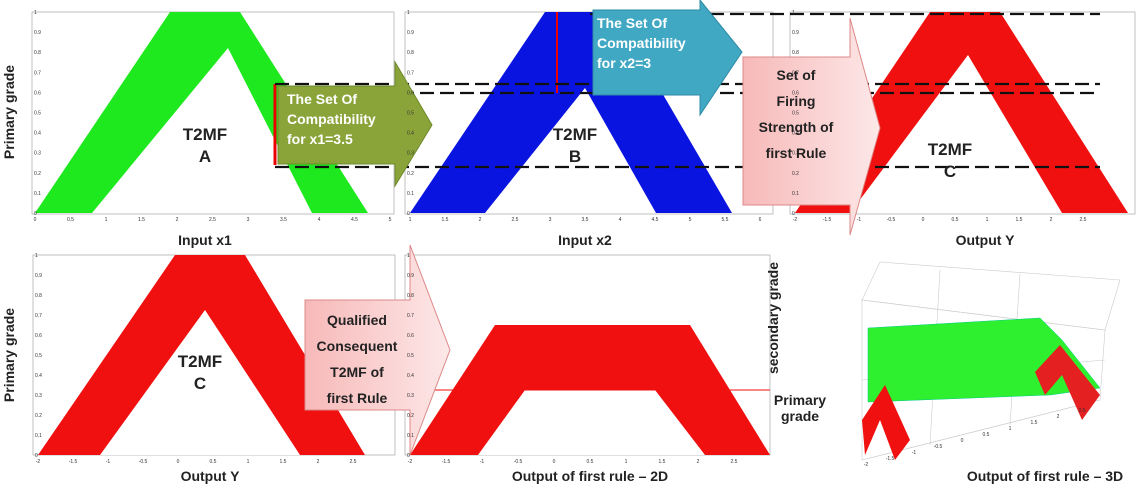  What do you see at coordinates (357, 346) in the screenshot?
I see `arrow-text: Consequent` at bounding box center [357, 346].